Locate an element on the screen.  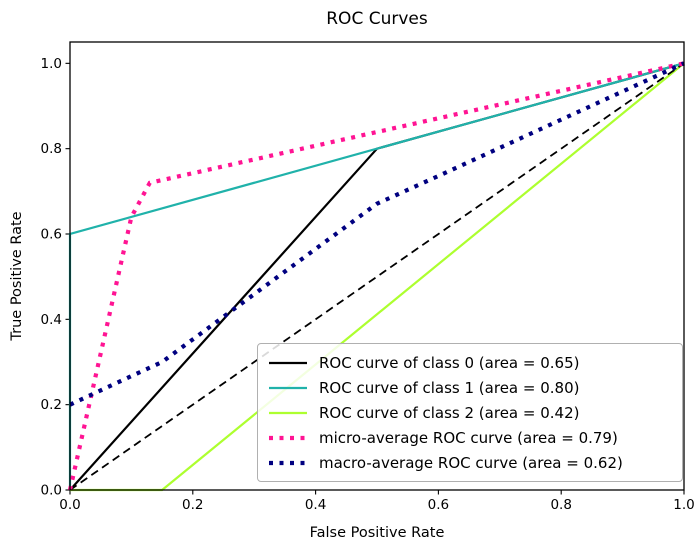
x-tick-label: 0.0 is located at coordinates (69, 505).